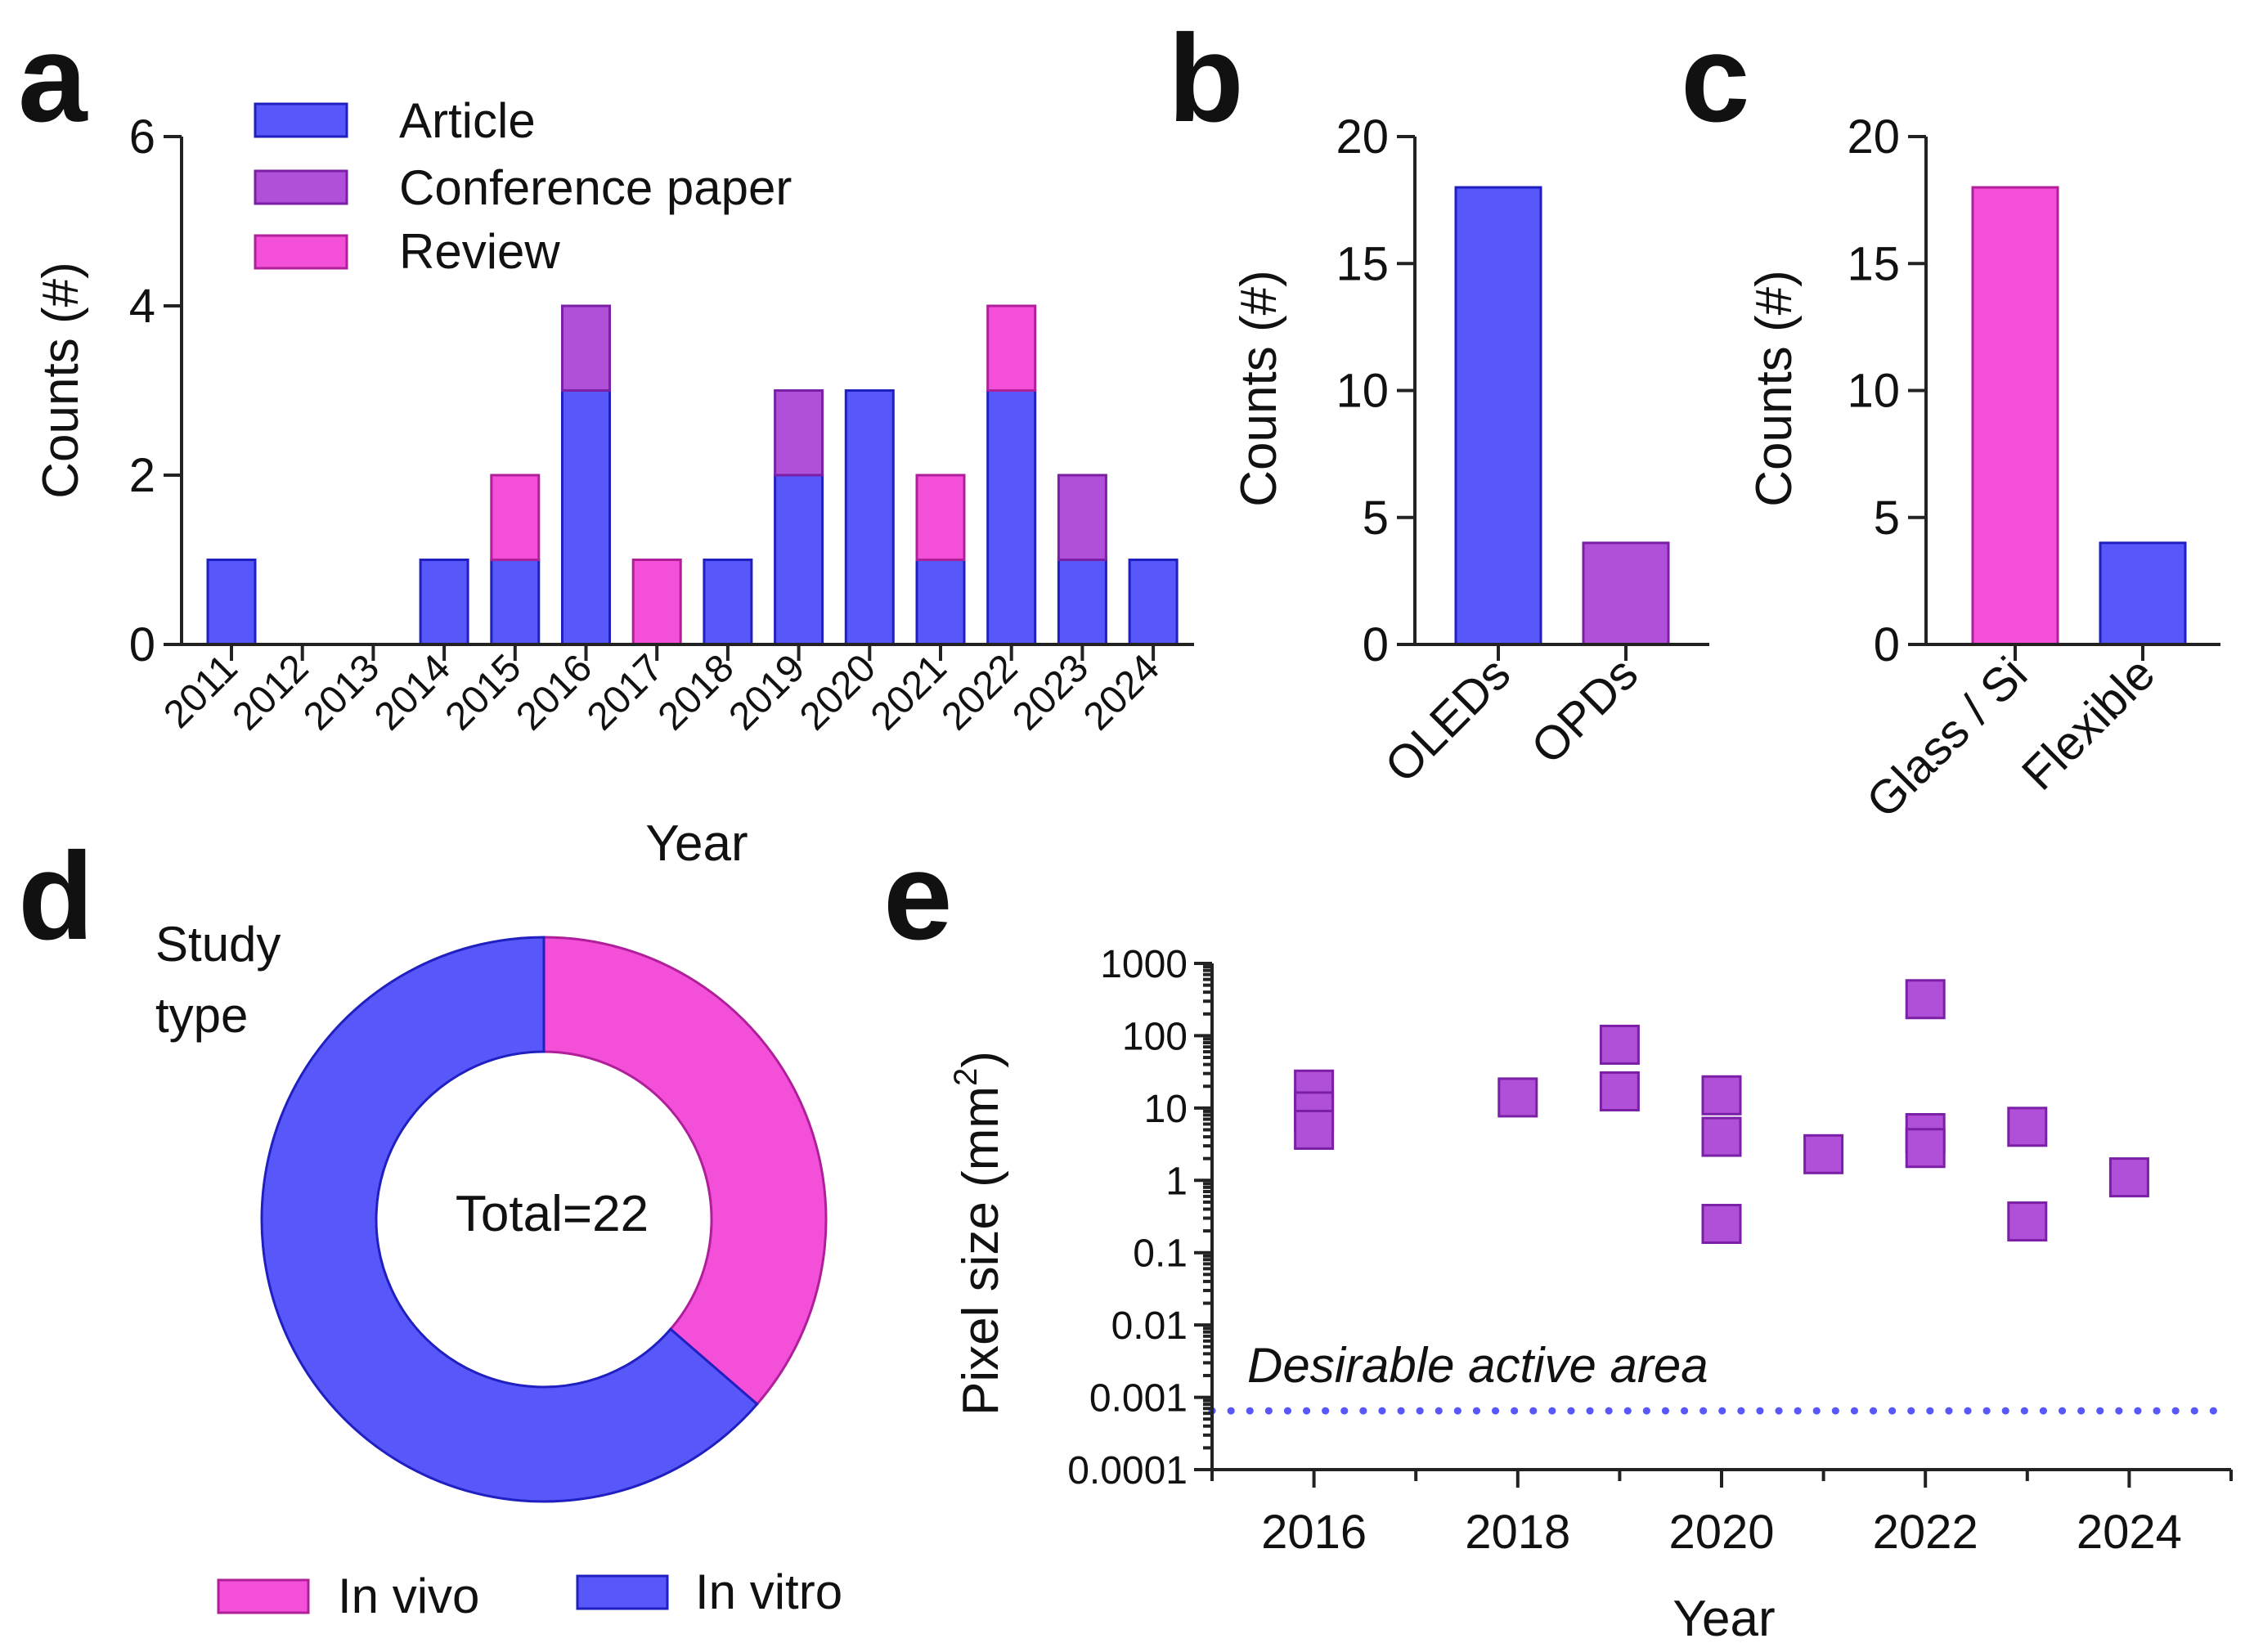 This screenshot has height=1652, width=2245. What do you see at coordinates (981, 1251) in the screenshot?
I see `panel-e-ylabel-main: Pixel size (mm` at bounding box center [981, 1251].